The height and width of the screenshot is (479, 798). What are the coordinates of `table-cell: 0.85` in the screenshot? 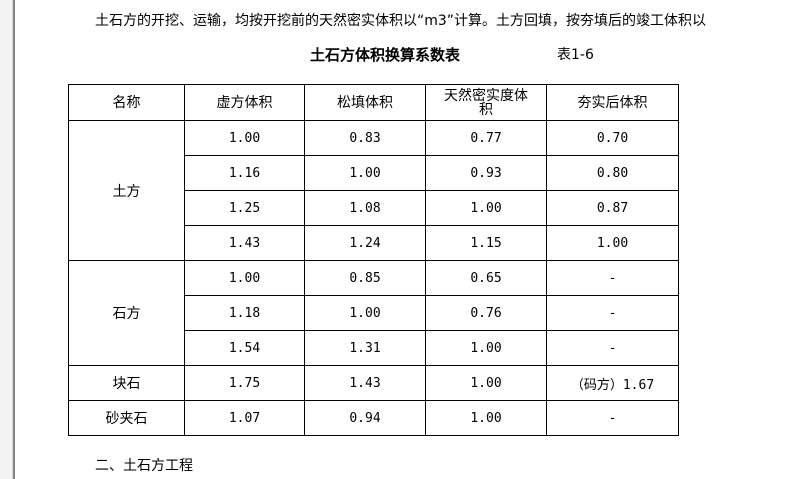 It's located at (365, 278).